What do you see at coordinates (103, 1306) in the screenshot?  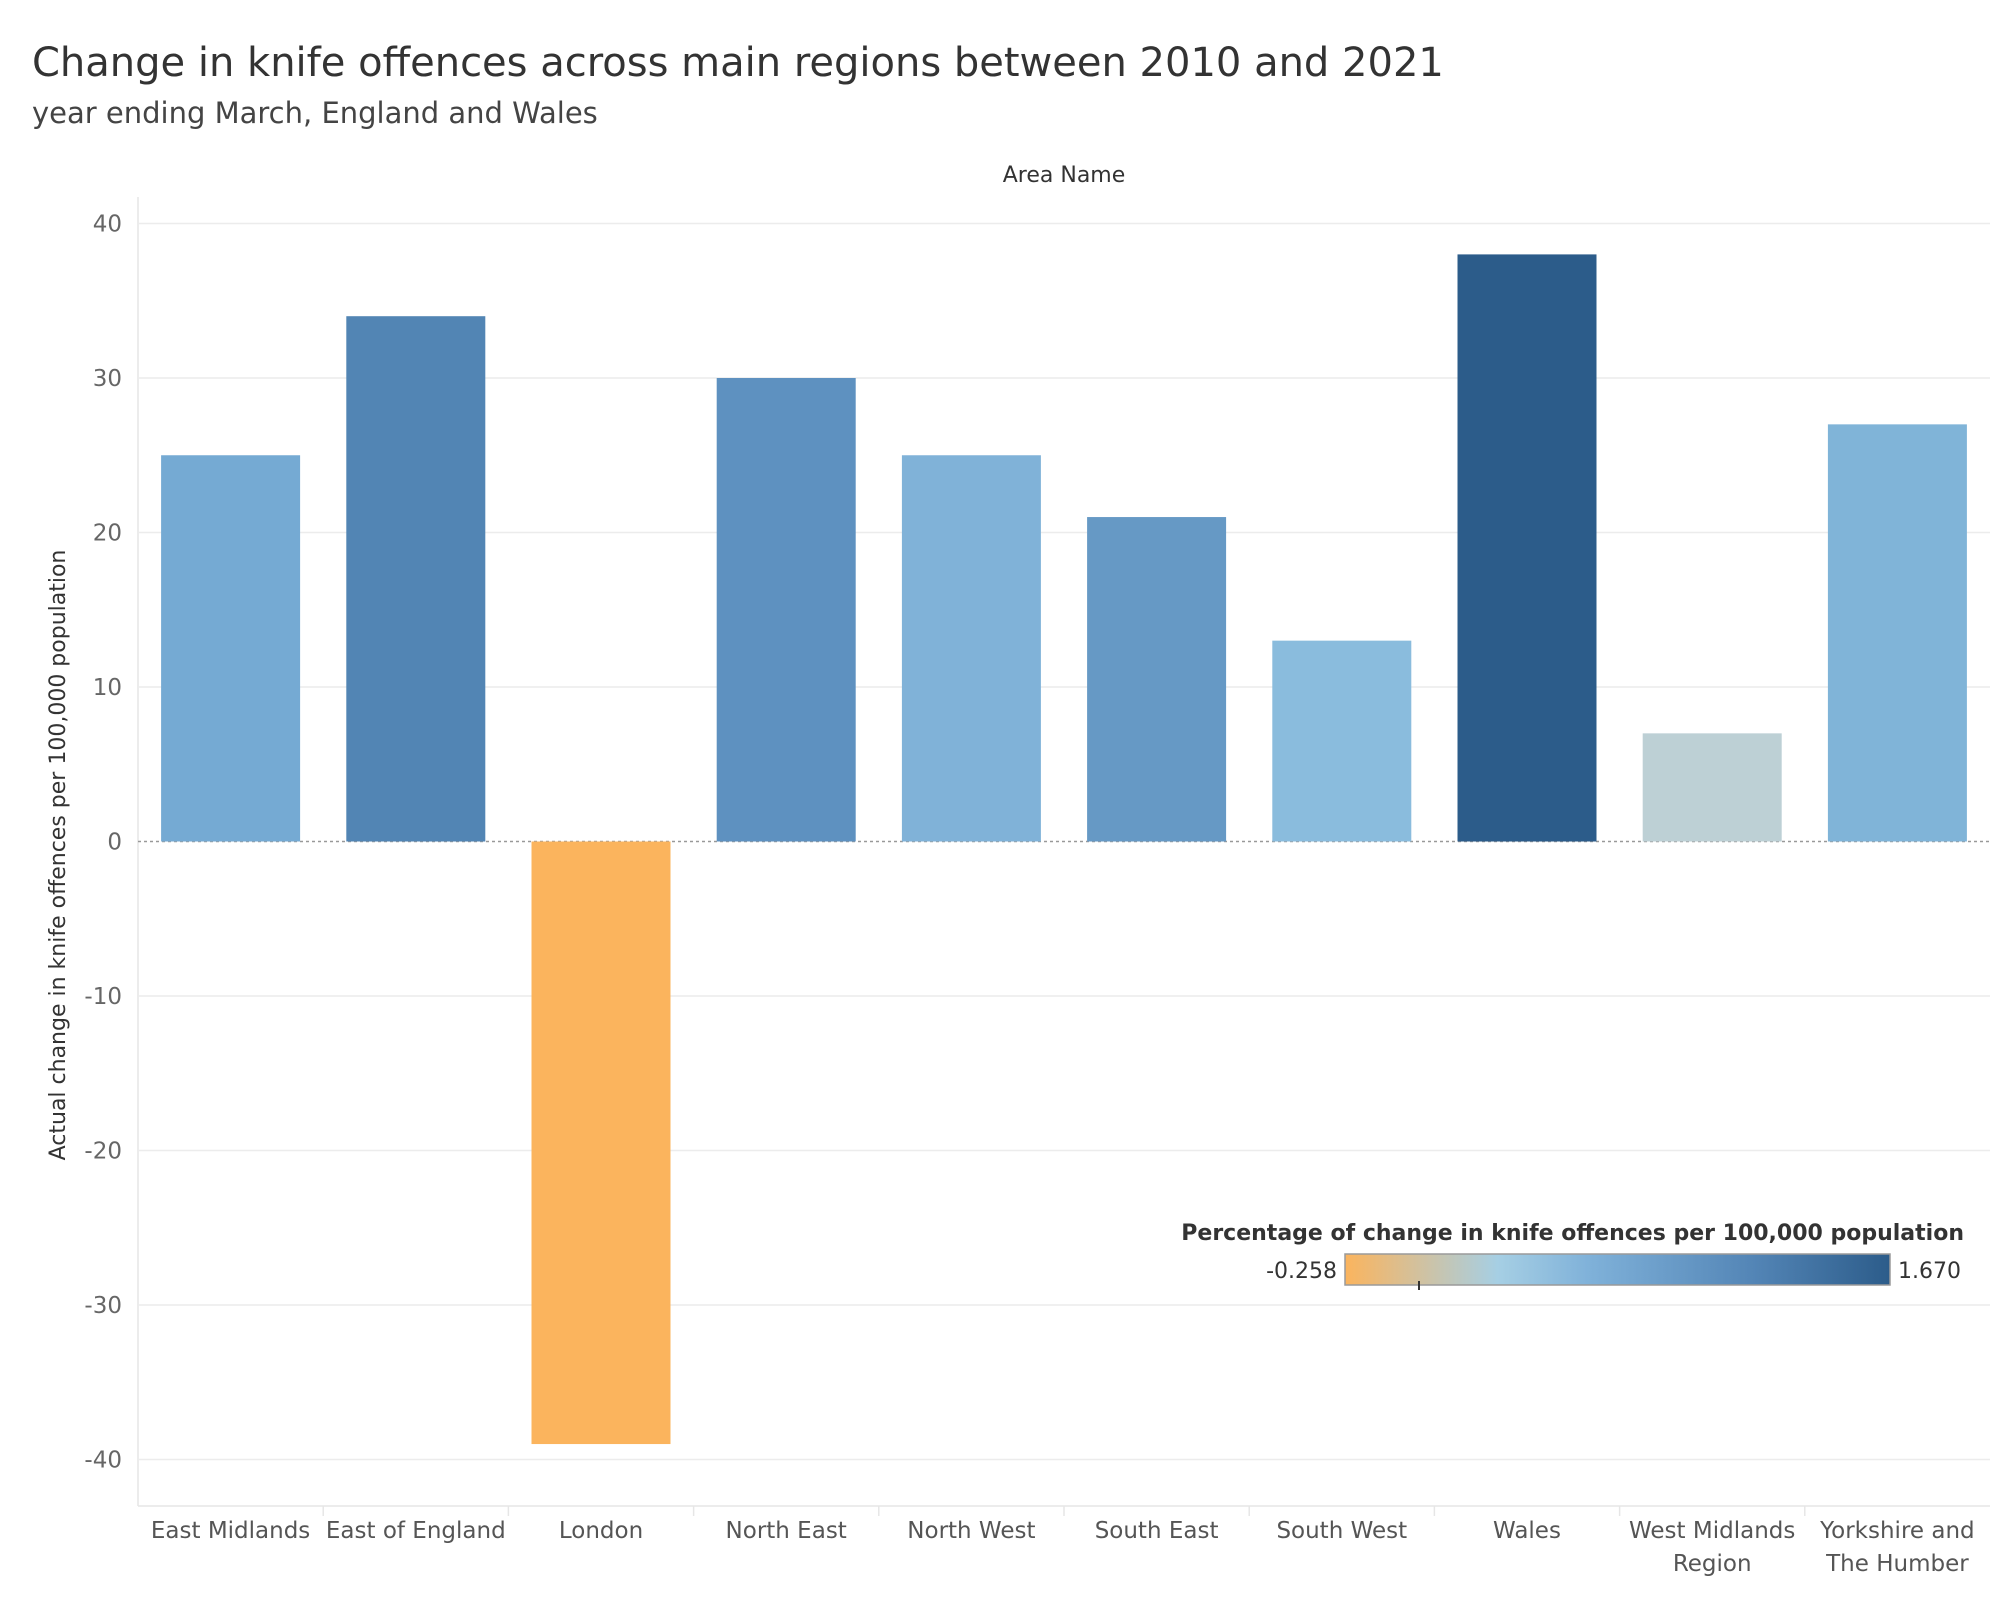 I see `y-tick-label: -30` at bounding box center [103, 1306].